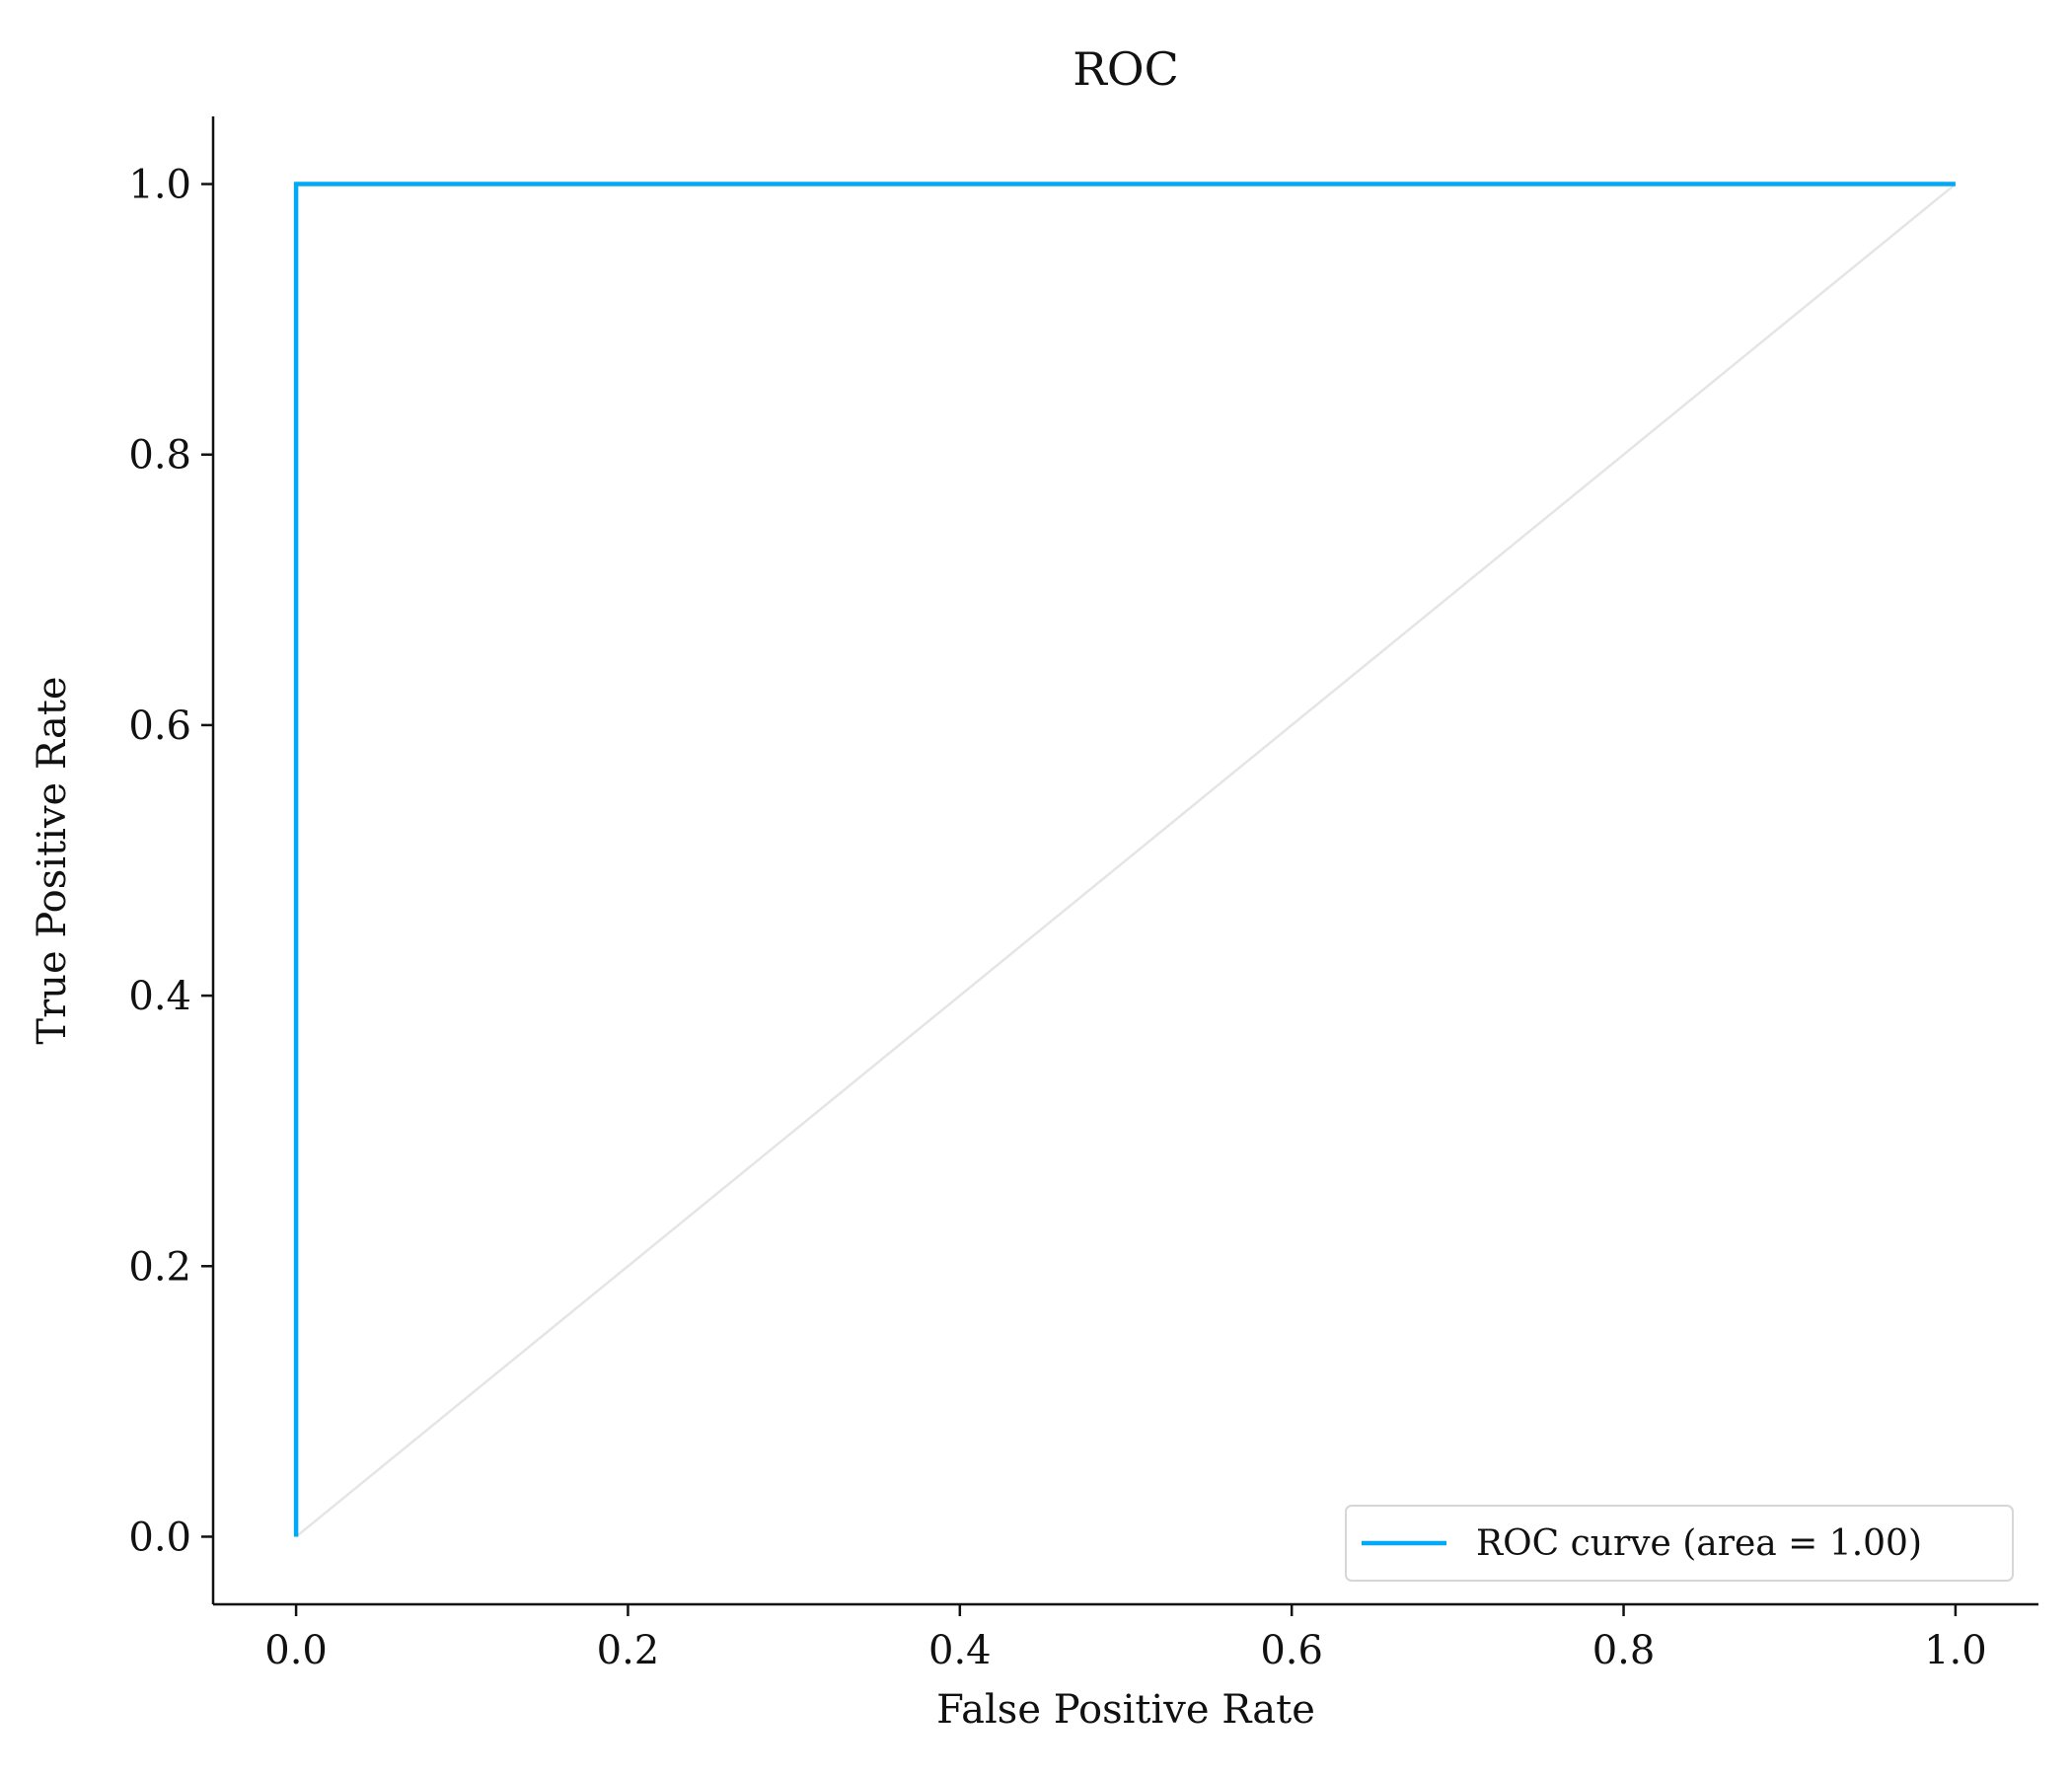 The height and width of the screenshot is (1776, 2072). I want to click on x-tick-label: 0.4, so click(960, 1651).